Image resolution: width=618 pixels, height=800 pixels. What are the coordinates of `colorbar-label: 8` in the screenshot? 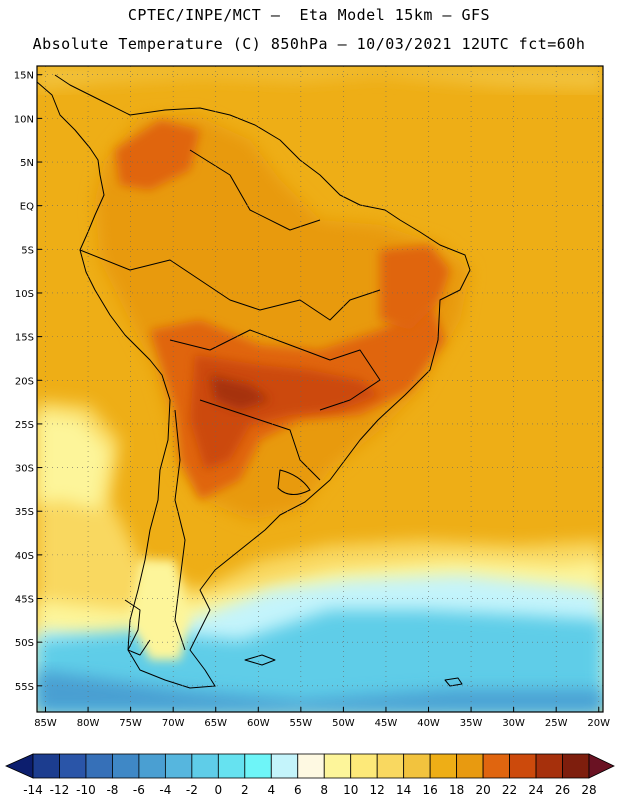 It's located at (324, 790).